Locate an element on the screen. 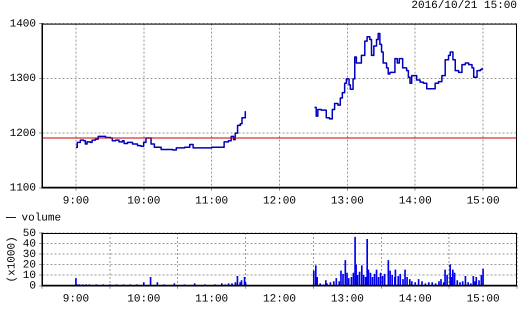  y-tick-label: 40 is located at coordinates (29, 244).